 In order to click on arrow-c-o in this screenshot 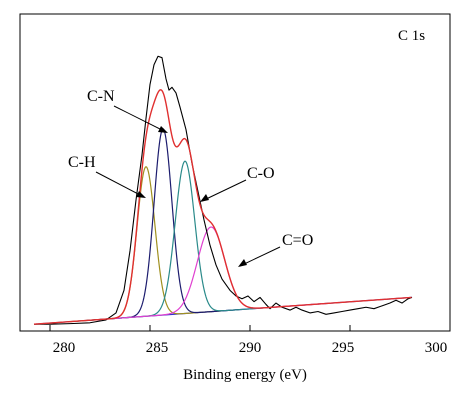, I will do `click(224, 190)`.